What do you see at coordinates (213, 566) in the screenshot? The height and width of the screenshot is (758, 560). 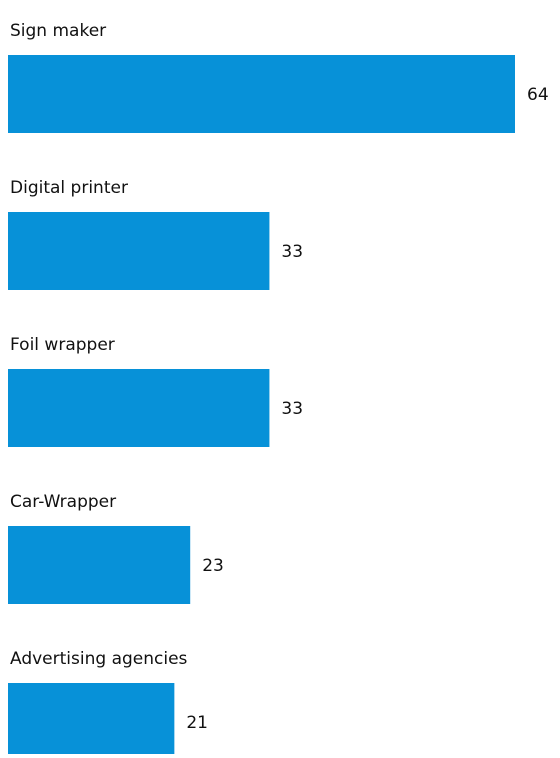 I see `value-label-car-wrapper: 23` at bounding box center [213, 566].